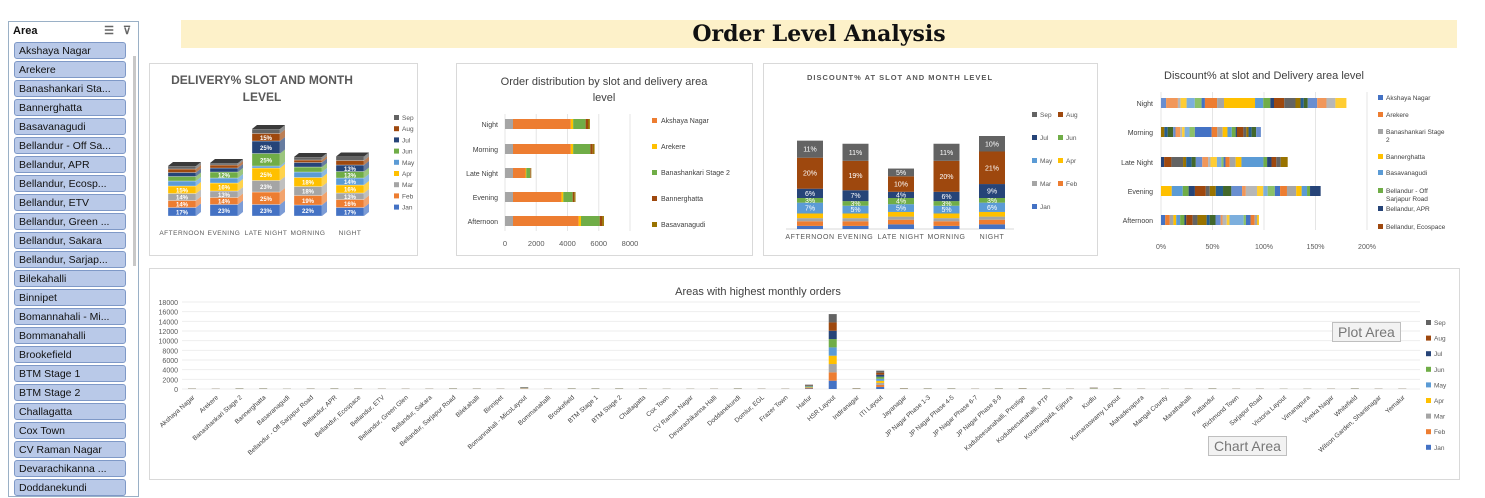  Describe the element at coordinates (70, 69) in the screenshot. I see `slicer-item: Arekere` at that location.